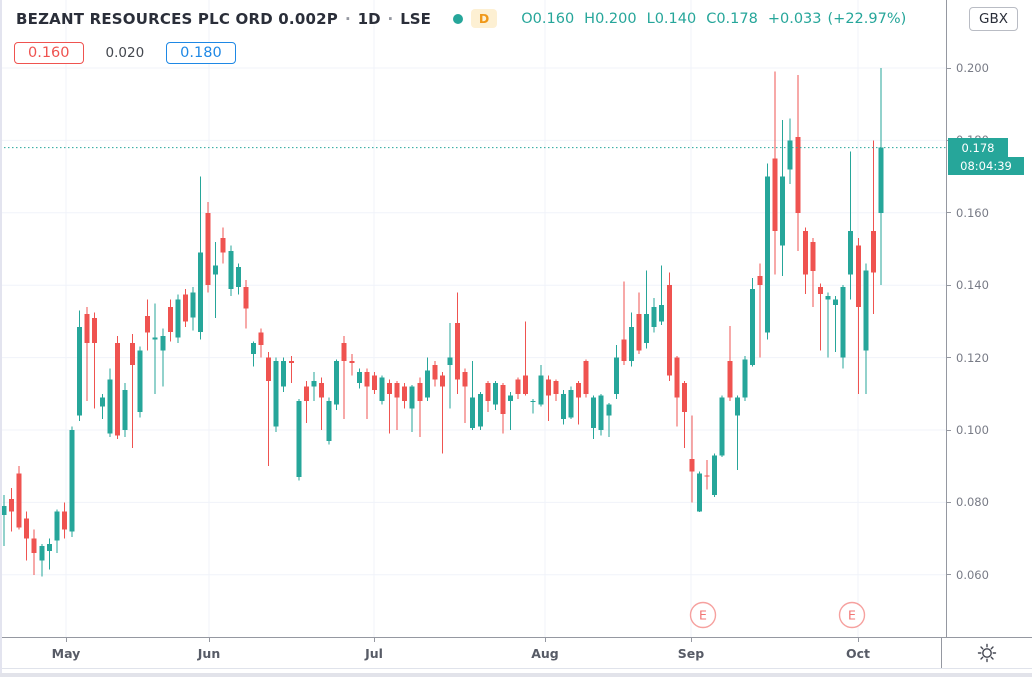  I want to click on interval-badge: D, so click(484, 18).